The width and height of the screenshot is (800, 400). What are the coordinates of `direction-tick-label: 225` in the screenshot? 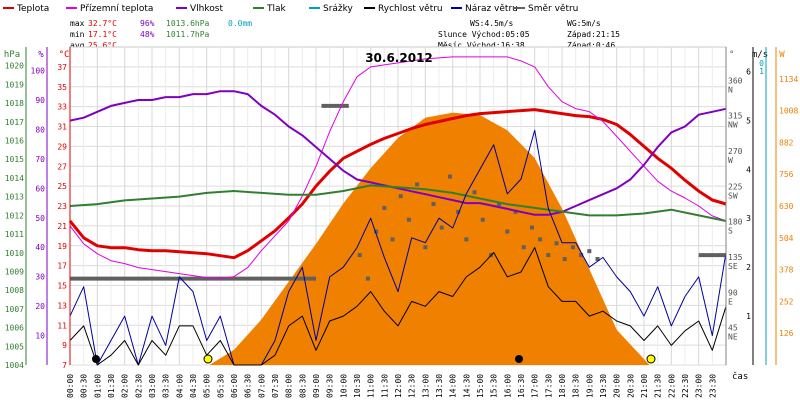 It's located at (735, 186).